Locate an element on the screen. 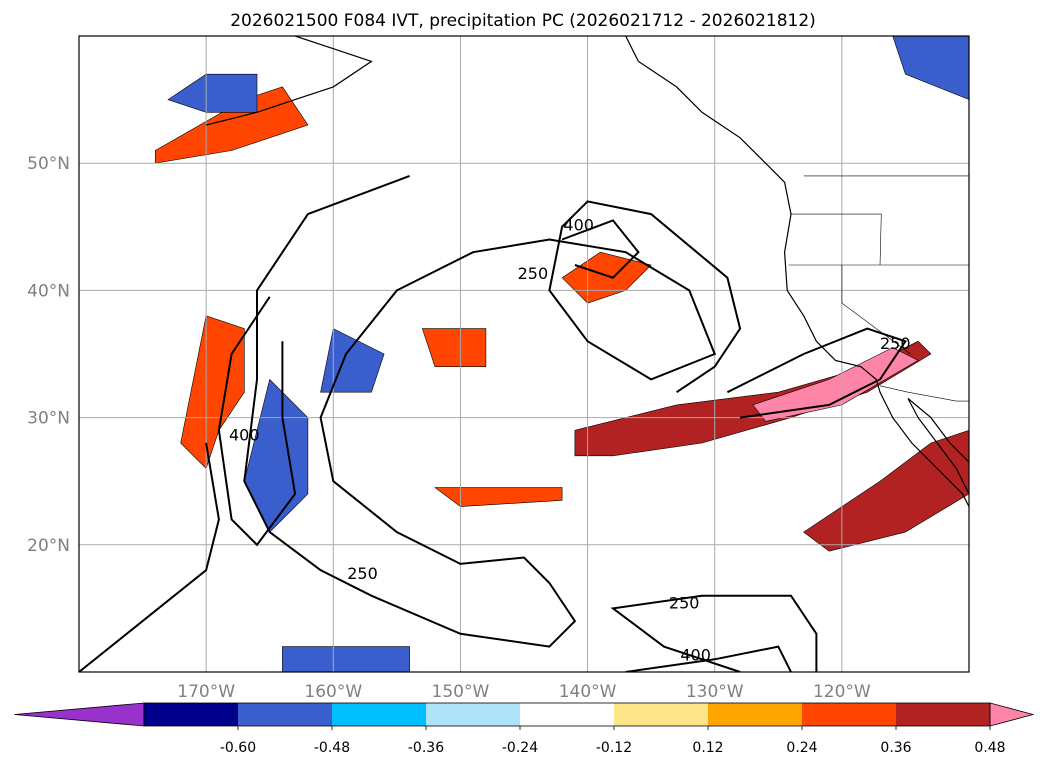  colorbar-tick-label: -0.12 is located at coordinates (614, 748).